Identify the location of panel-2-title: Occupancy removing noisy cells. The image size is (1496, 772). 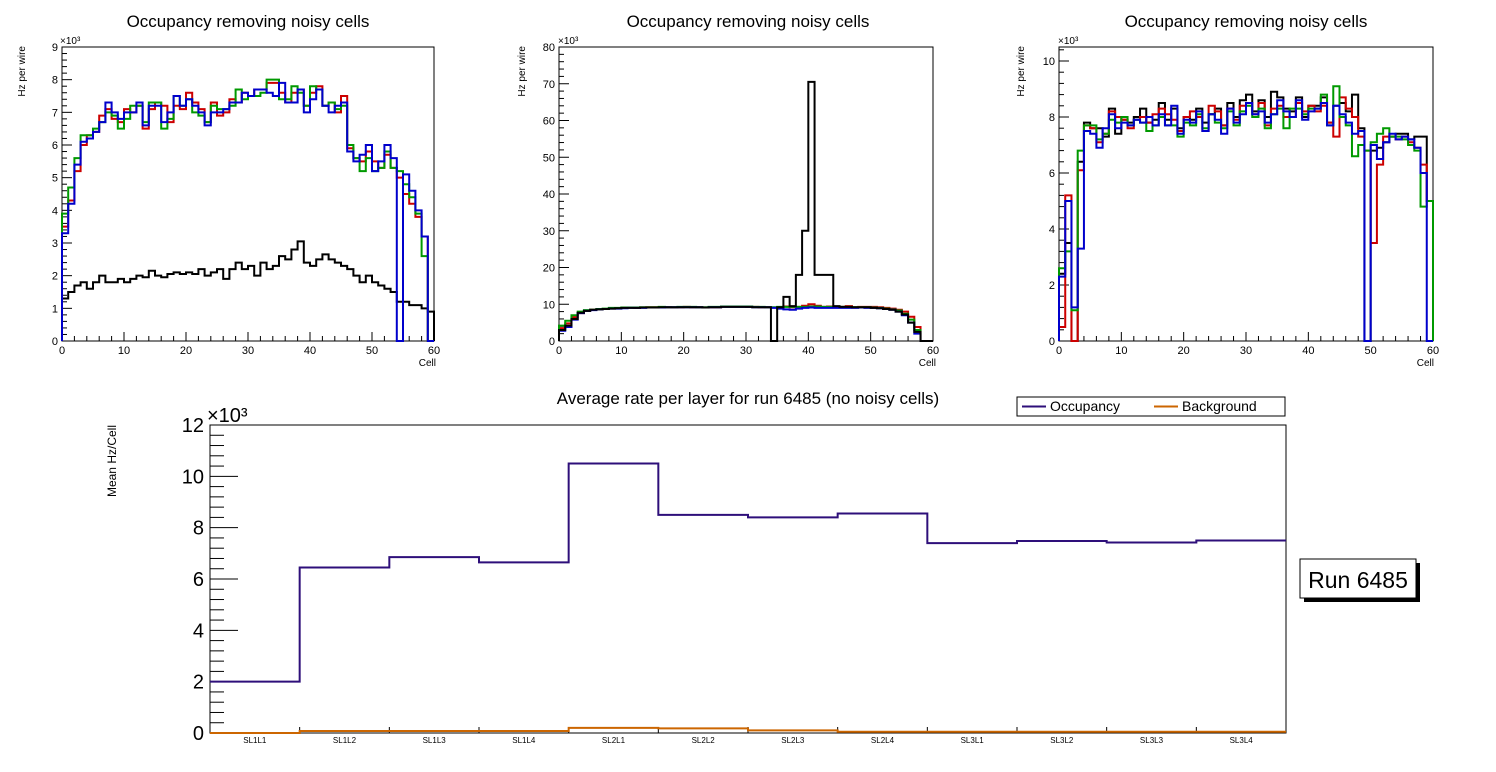
(748, 21).